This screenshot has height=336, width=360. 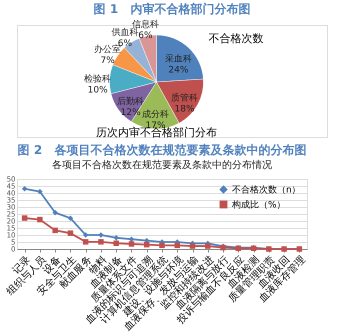 I want to click on chart-title: 图 1 内审不合格部门分布图, so click(x=172, y=9).